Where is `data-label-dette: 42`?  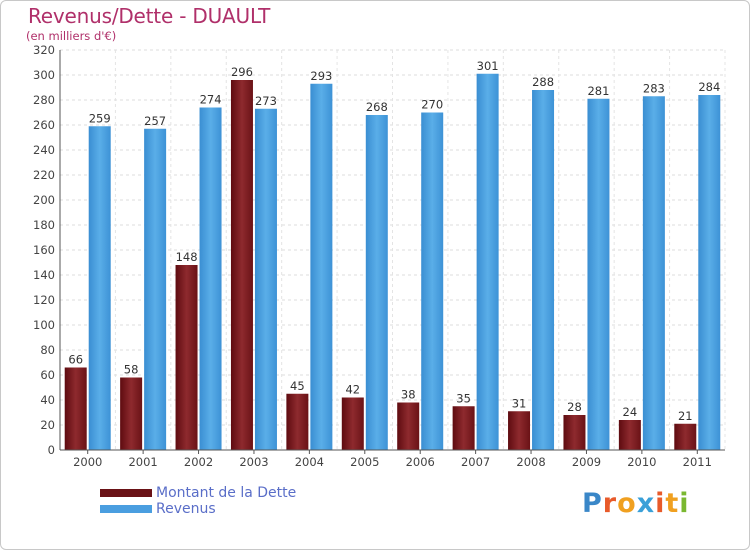 data-label-dette: 42 is located at coordinates (352, 390).